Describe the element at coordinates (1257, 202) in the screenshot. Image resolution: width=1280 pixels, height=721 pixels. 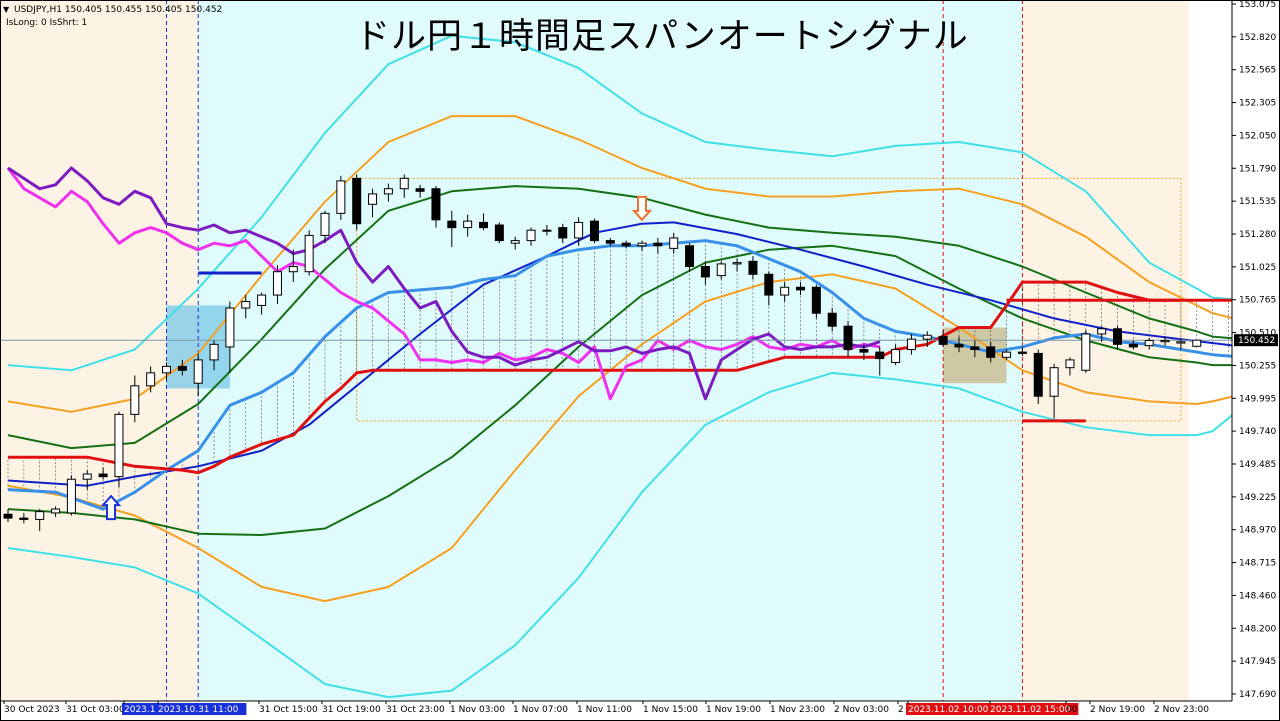
I see `y-tick-label: 151.535` at that location.